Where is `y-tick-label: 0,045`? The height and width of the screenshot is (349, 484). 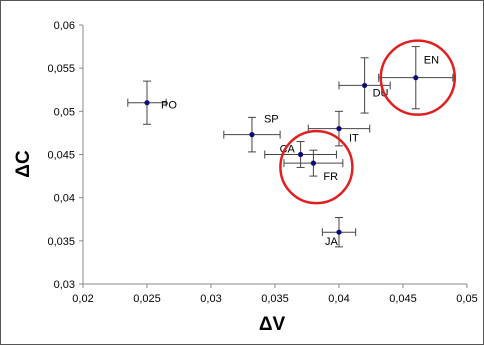
y-tick-label: 0,045 is located at coordinates (61, 156).